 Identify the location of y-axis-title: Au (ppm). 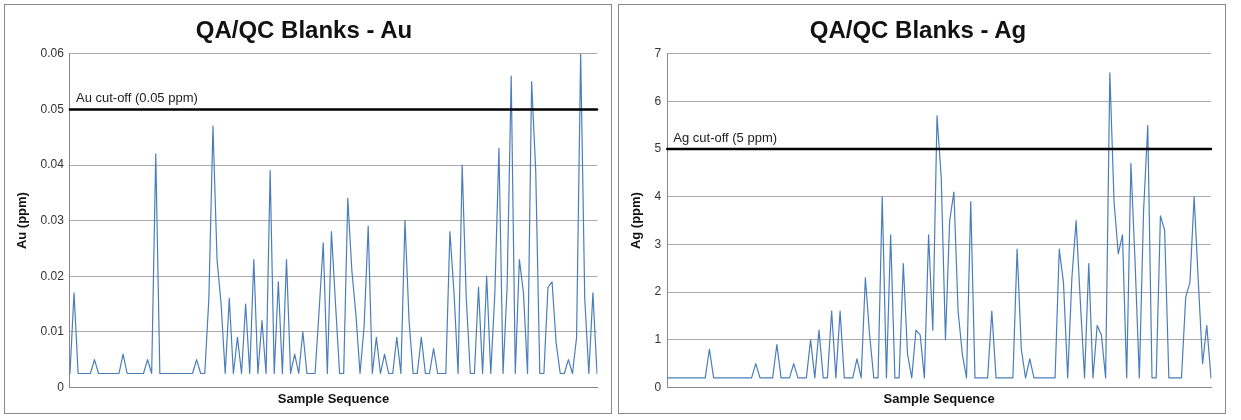
(22, 221).